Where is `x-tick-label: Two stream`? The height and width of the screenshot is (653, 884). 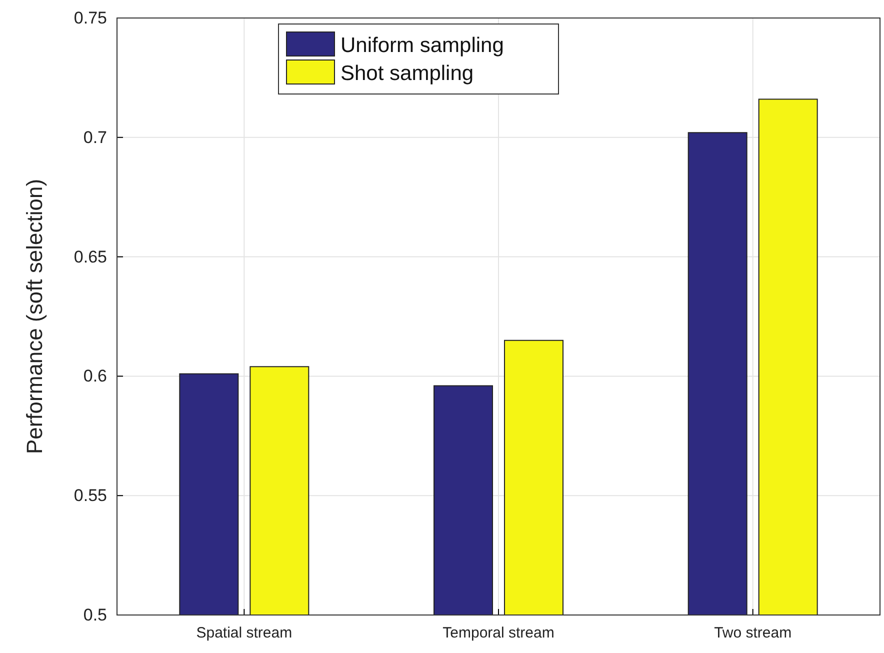 x-tick-label: Two stream is located at coordinates (753, 633).